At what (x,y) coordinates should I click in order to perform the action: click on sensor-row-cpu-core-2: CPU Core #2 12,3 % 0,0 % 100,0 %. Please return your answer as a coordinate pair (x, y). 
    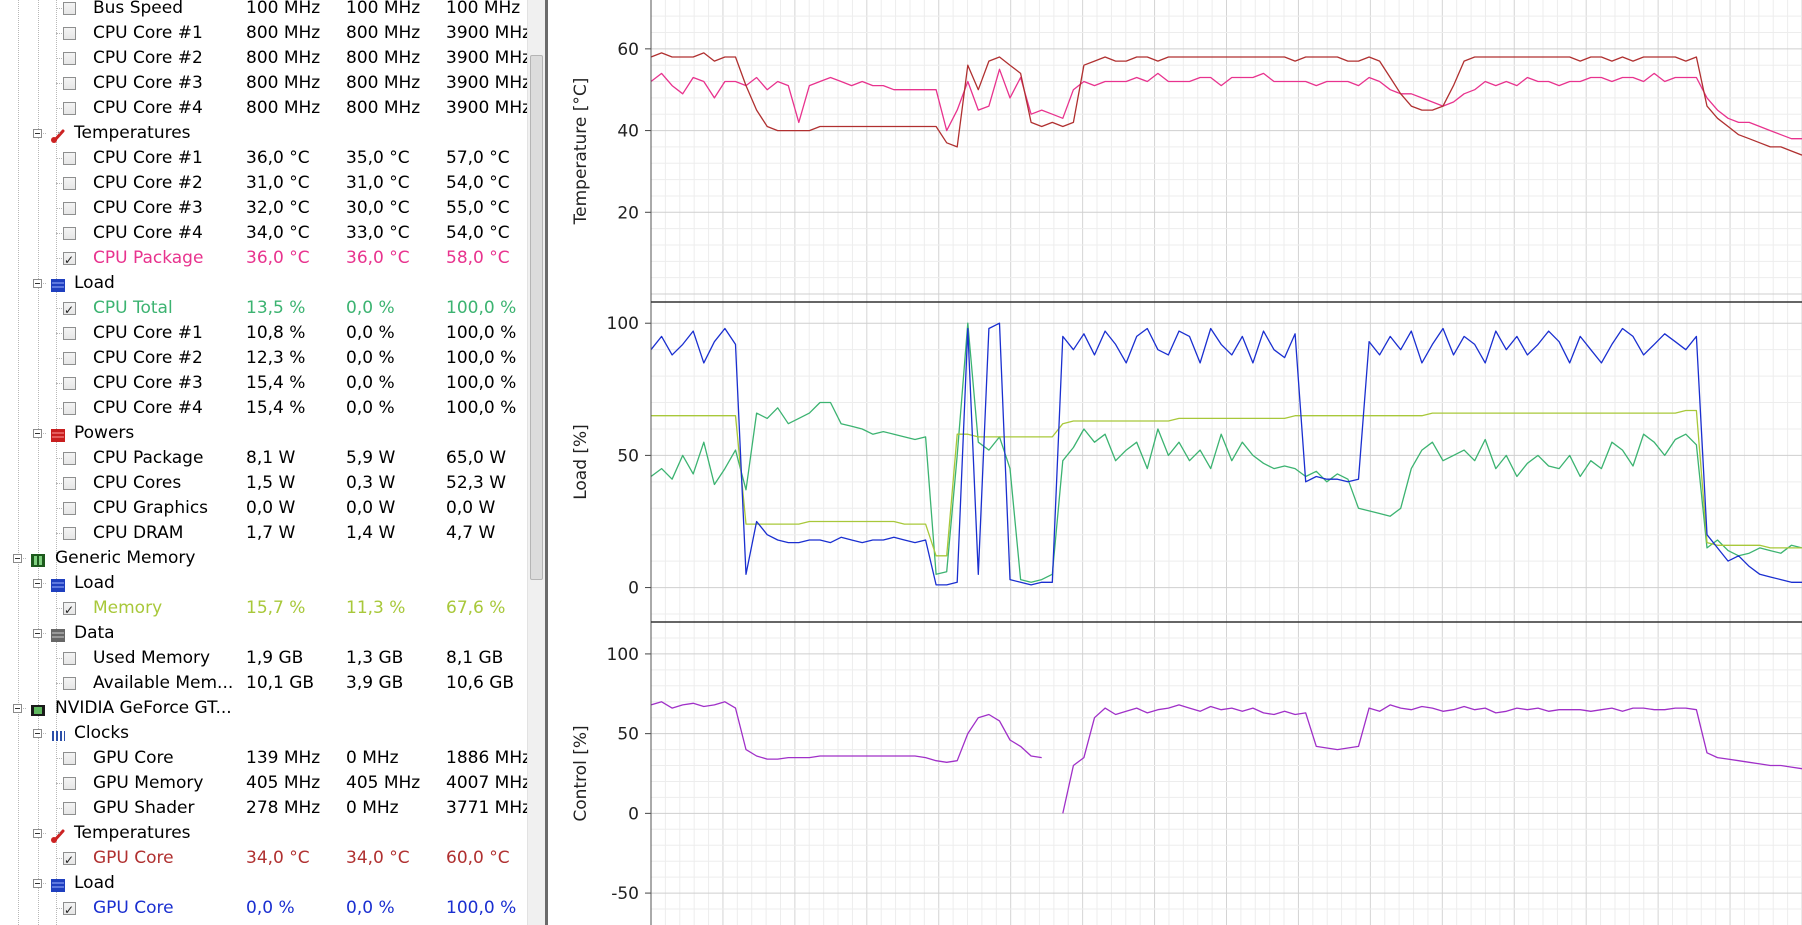
    Looking at the image, I should click on (263, 358).